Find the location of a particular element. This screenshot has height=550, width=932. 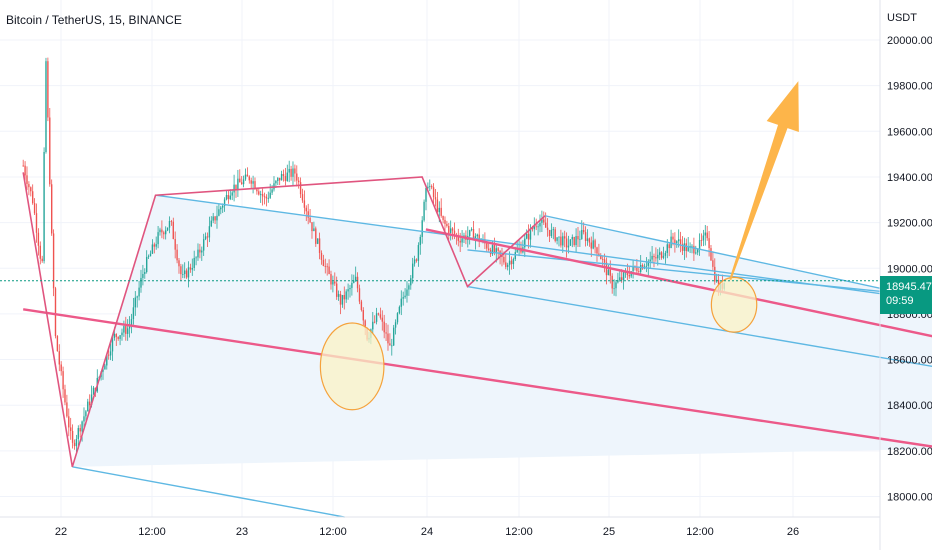

price-tick-label: 19200.00 is located at coordinates (909, 224).